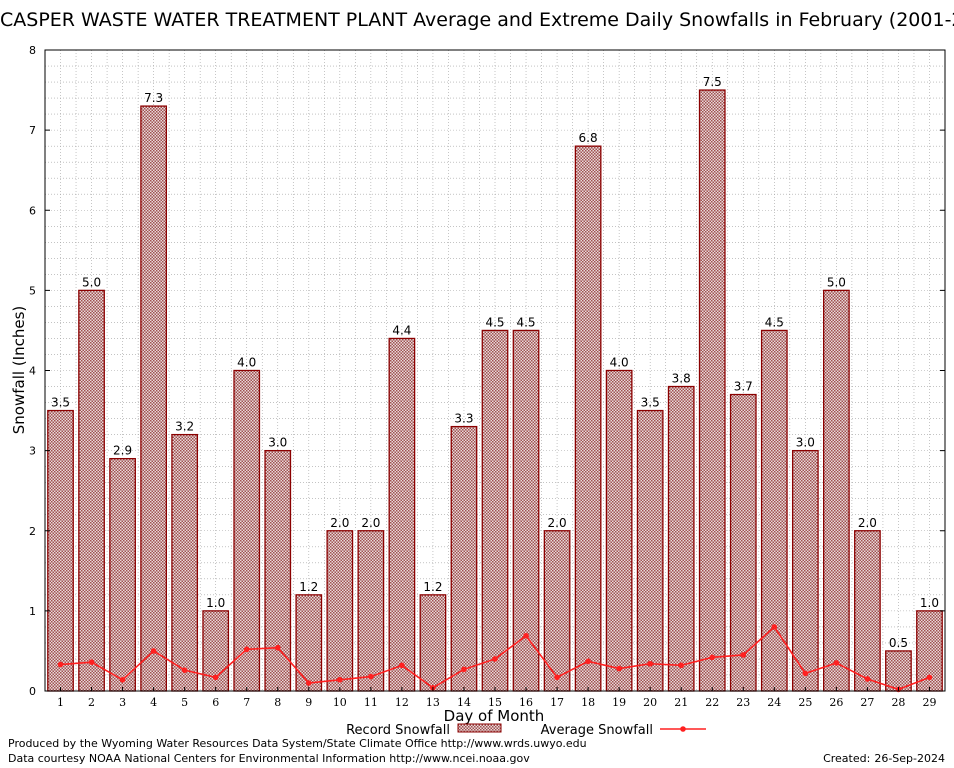 This screenshot has width=954, height=768. What do you see at coordinates (898, 702) in the screenshot?
I see `x-tick-label: 28` at bounding box center [898, 702].